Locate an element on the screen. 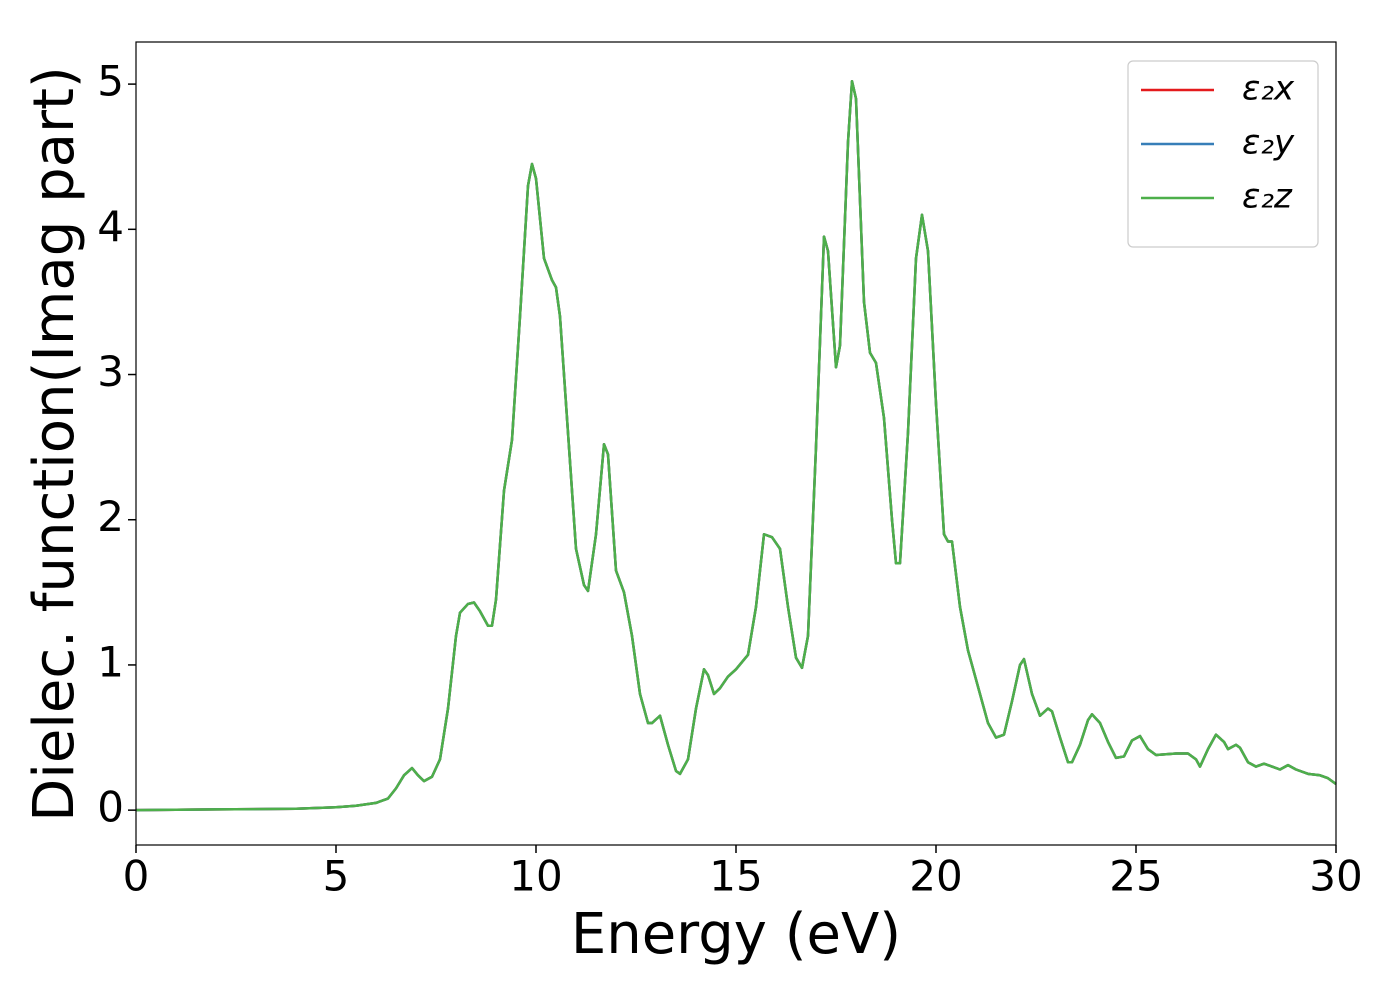 This screenshot has height=1000, width=1400. y-tick-label: 2 is located at coordinates (110, 516).